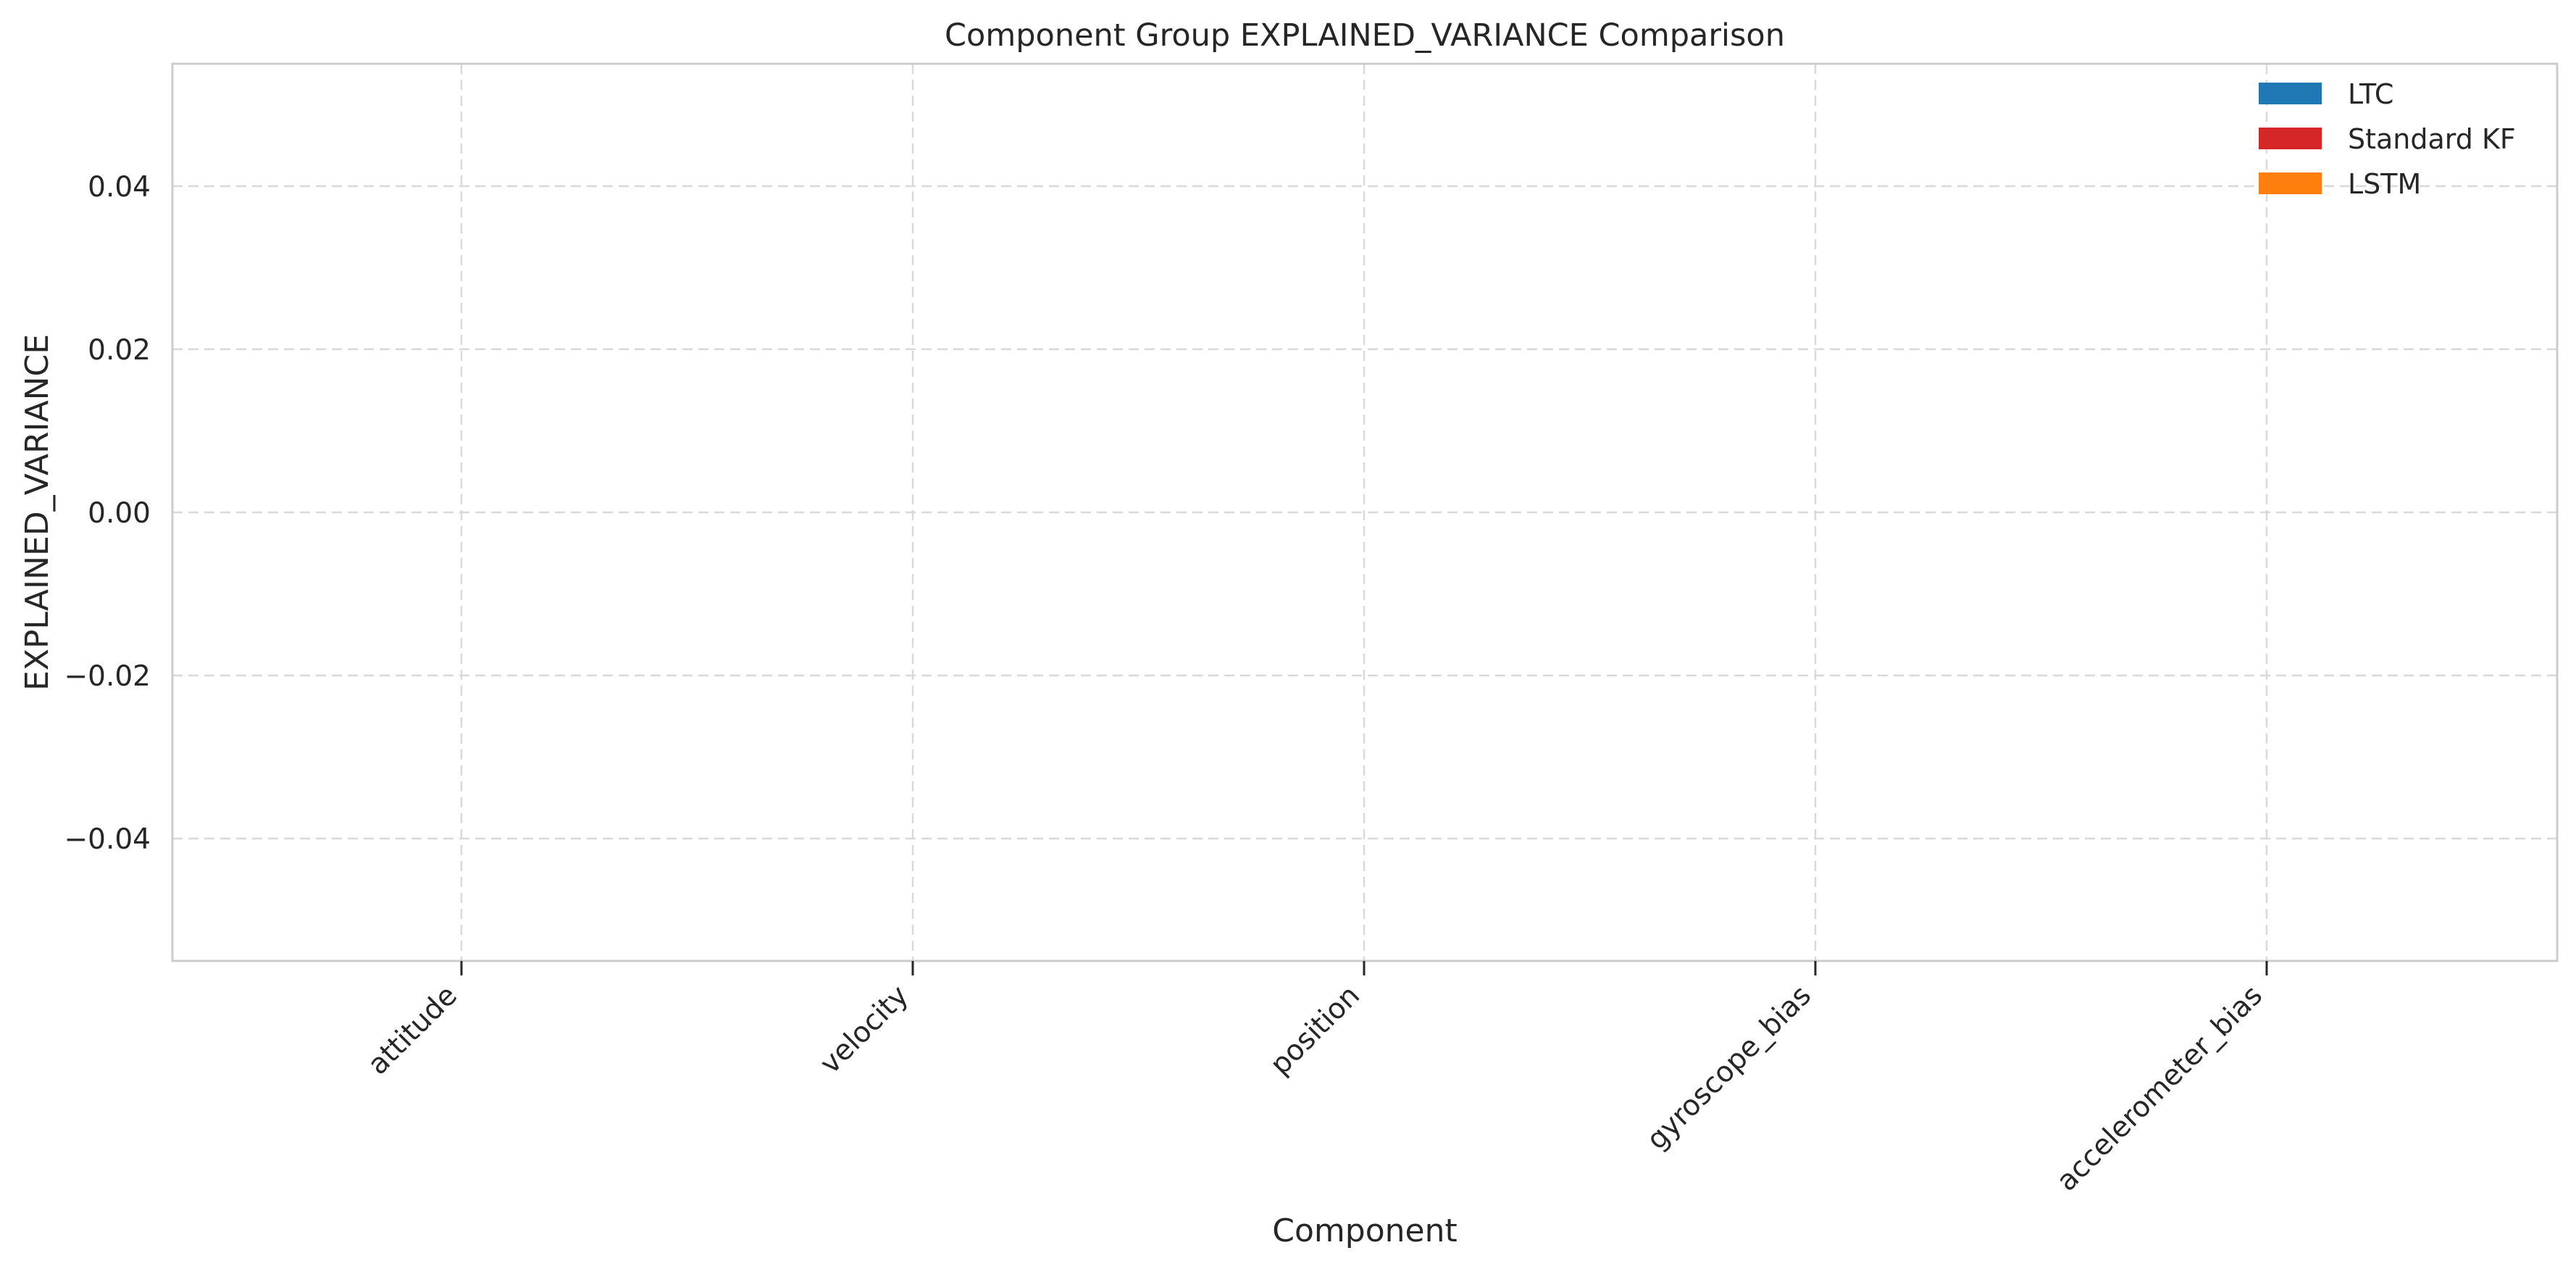 The image size is (2576, 1274). Describe the element at coordinates (1364, 1231) in the screenshot. I see `x-axis-label: Component` at that location.